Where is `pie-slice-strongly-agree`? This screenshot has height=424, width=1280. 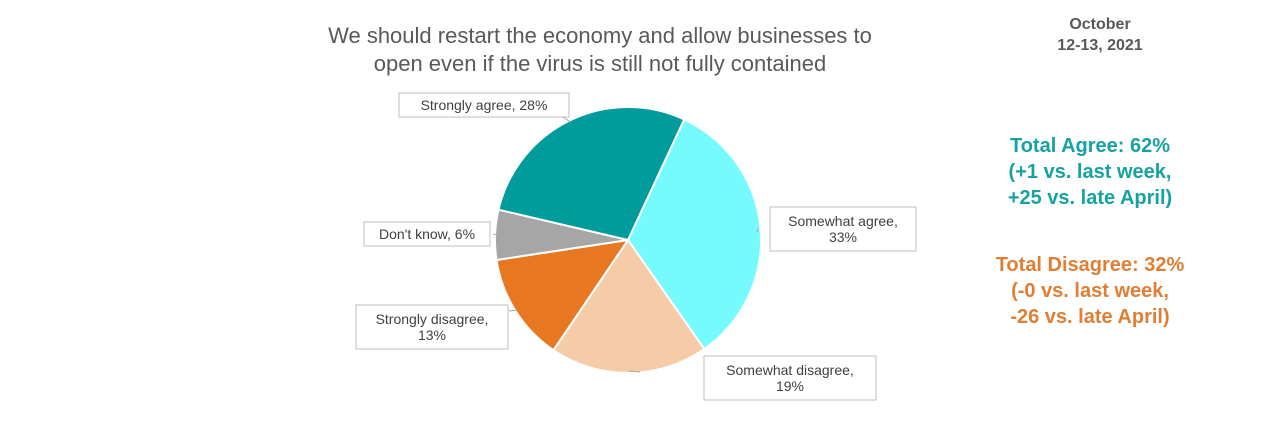 pie-slice-strongly-agree is located at coordinates (591, 174).